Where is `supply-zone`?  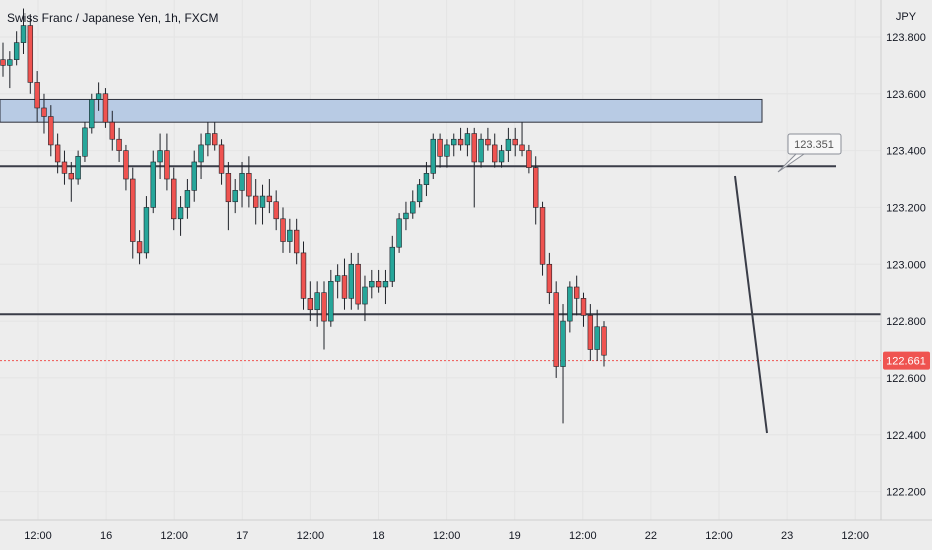
supply-zone is located at coordinates (381, 110).